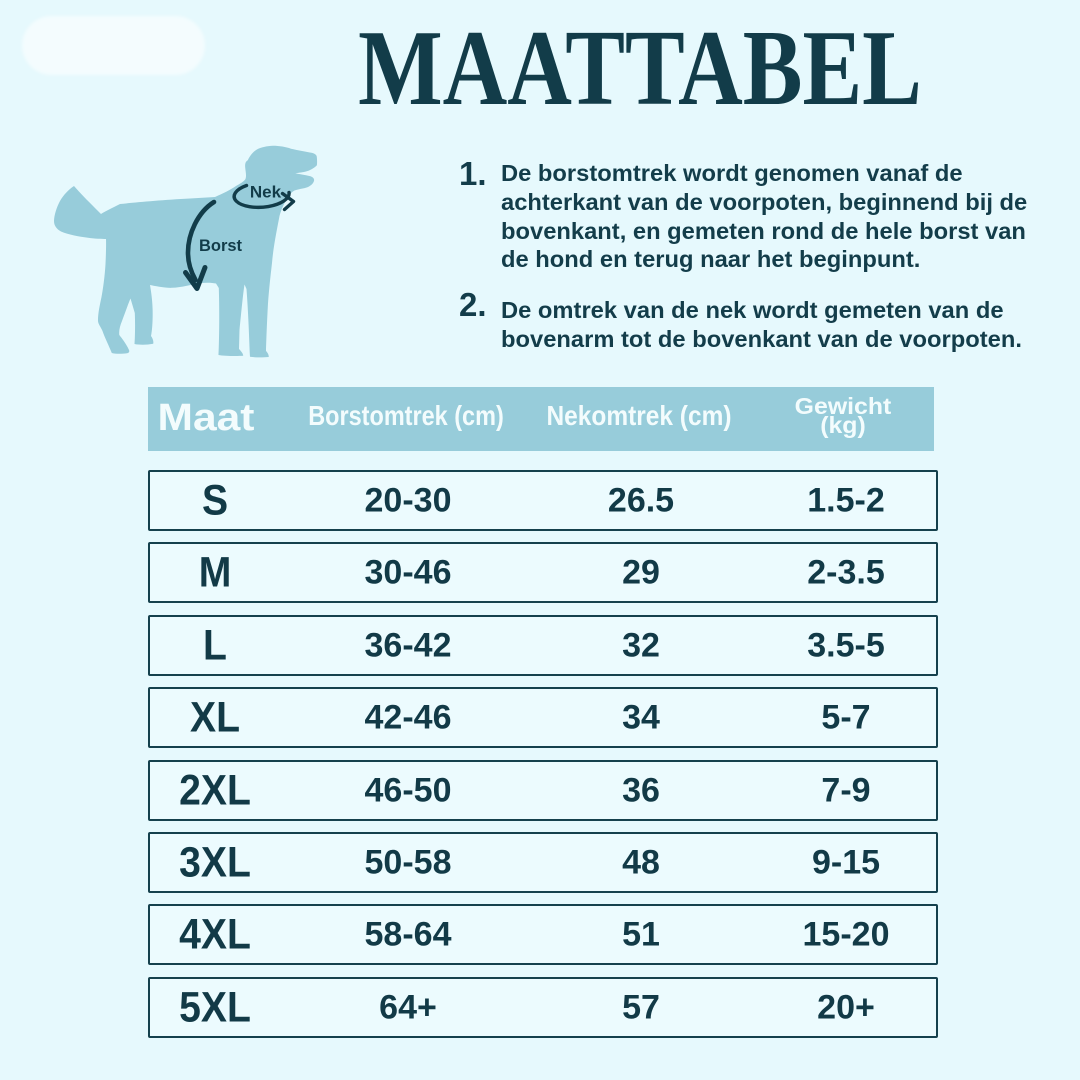  I want to click on svg-text: Borst, so click(221, 246).